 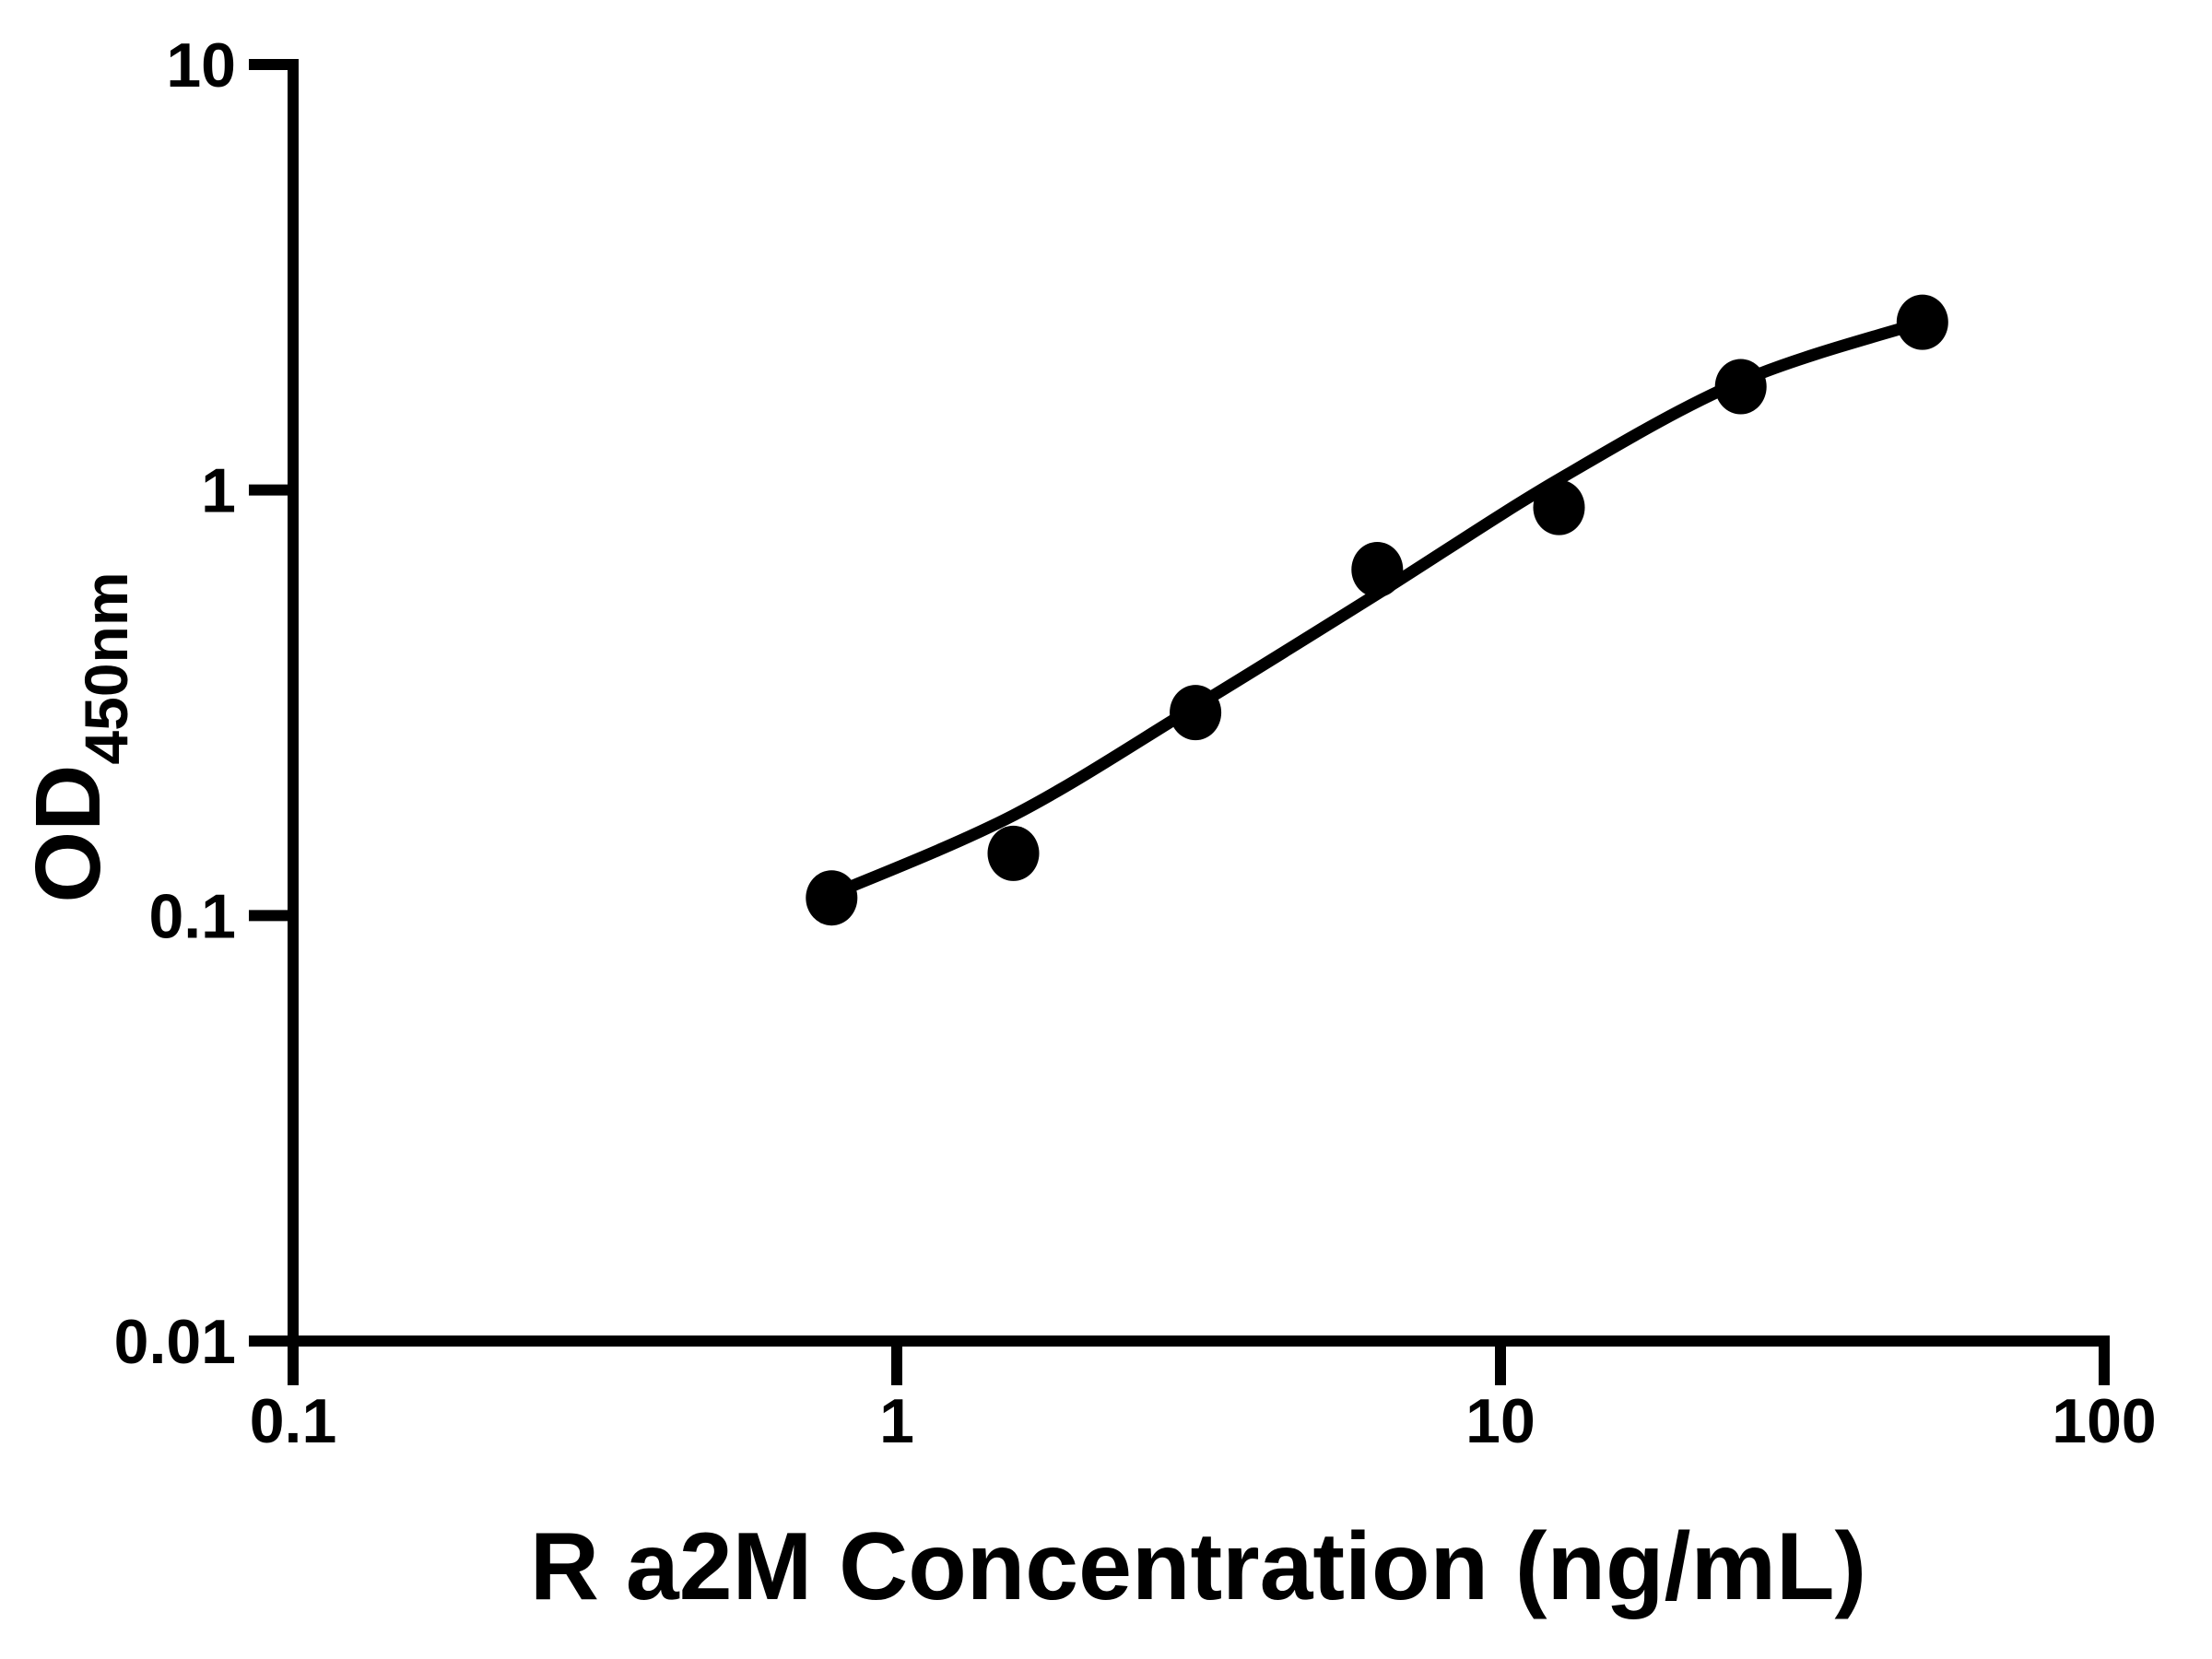 What do you see at coordinates (106, 667) in the screenshot?
I see `y-axis-title-sub: 450nm` at bounding box center [106, 667].